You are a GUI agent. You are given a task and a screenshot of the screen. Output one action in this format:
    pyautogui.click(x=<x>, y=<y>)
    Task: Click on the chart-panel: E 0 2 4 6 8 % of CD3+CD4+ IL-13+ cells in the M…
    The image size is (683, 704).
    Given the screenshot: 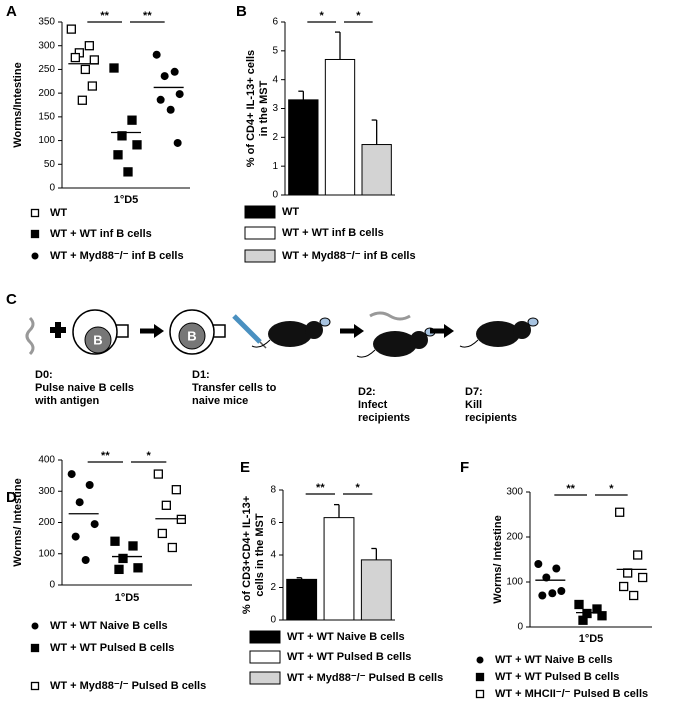 What is the action you would take?
    pyautogui.click(x=341, y=572)
    